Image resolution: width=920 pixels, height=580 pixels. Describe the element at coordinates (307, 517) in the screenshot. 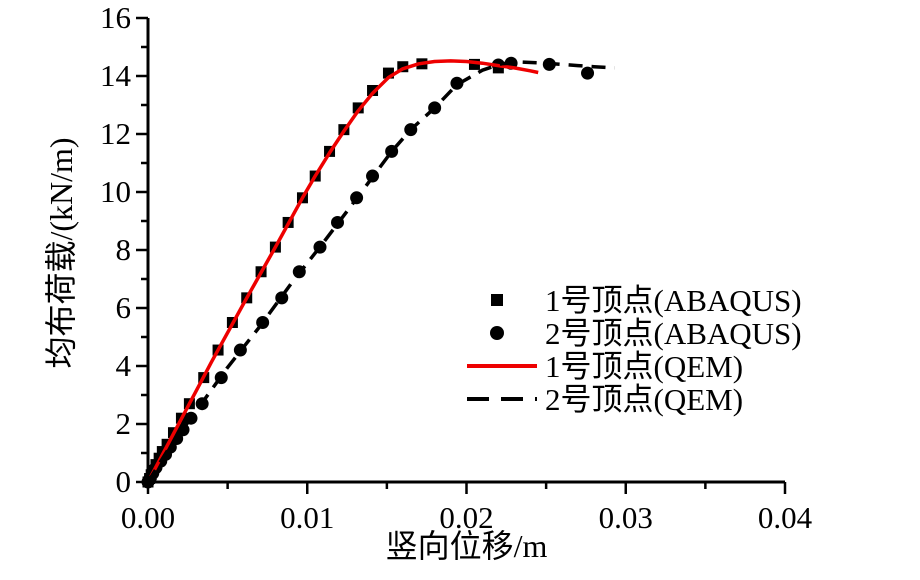

I see `x-tick-label: 0.01` at that location.